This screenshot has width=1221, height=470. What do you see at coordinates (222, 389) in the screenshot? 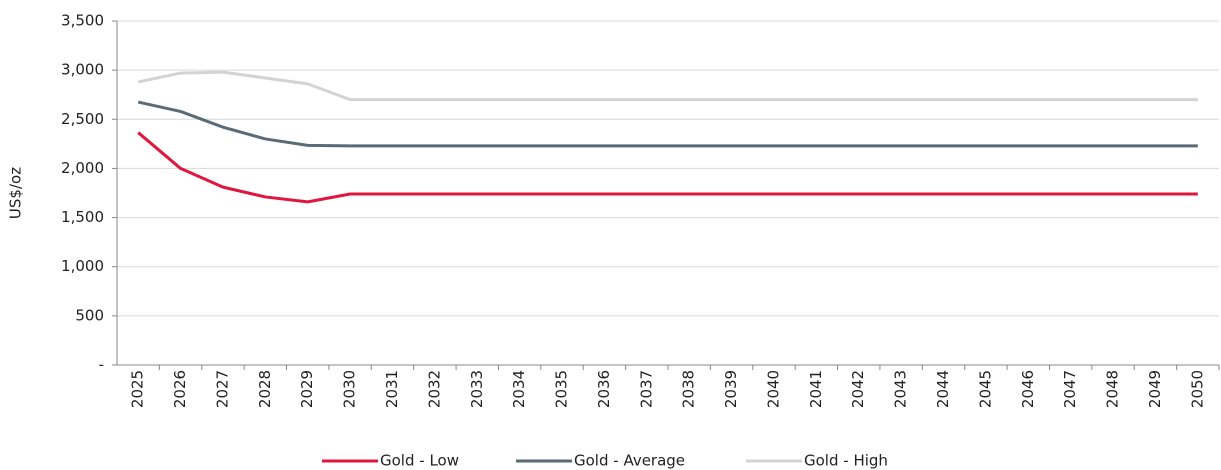
I see `x-tick-label: 2027` at bounding box center [222, 389].